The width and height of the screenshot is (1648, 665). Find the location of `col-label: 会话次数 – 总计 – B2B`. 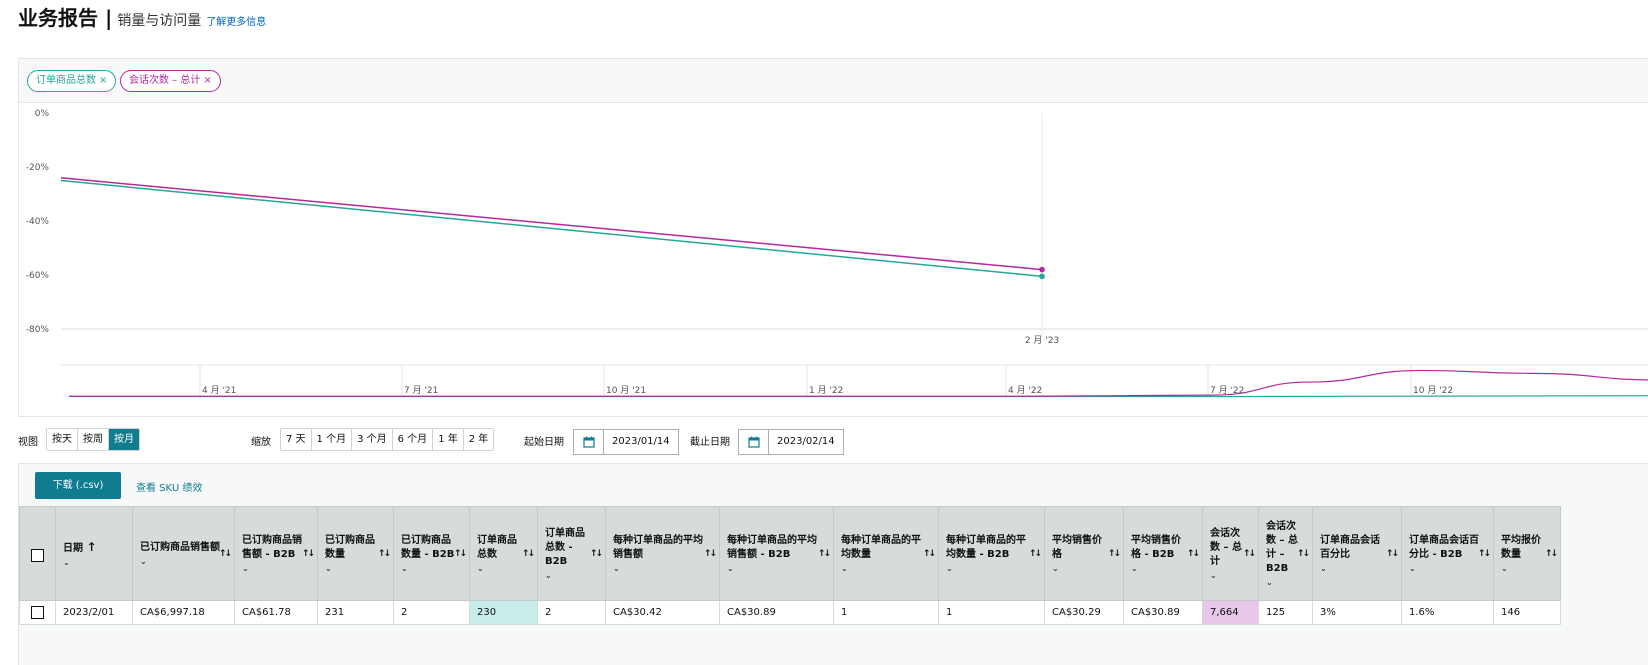

col-label: 会话次数 – 总计 – B2B is located at coordinates (1282, 547).